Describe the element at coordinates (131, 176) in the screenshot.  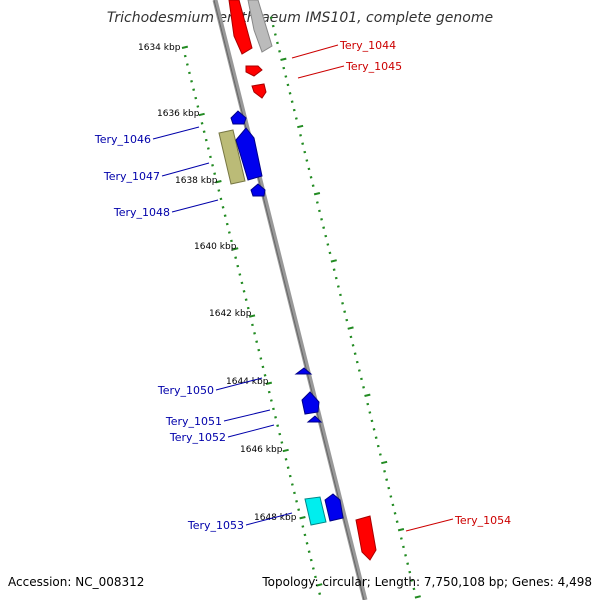
I see `gene-label-tery-1047: Tery_1047` at that location.